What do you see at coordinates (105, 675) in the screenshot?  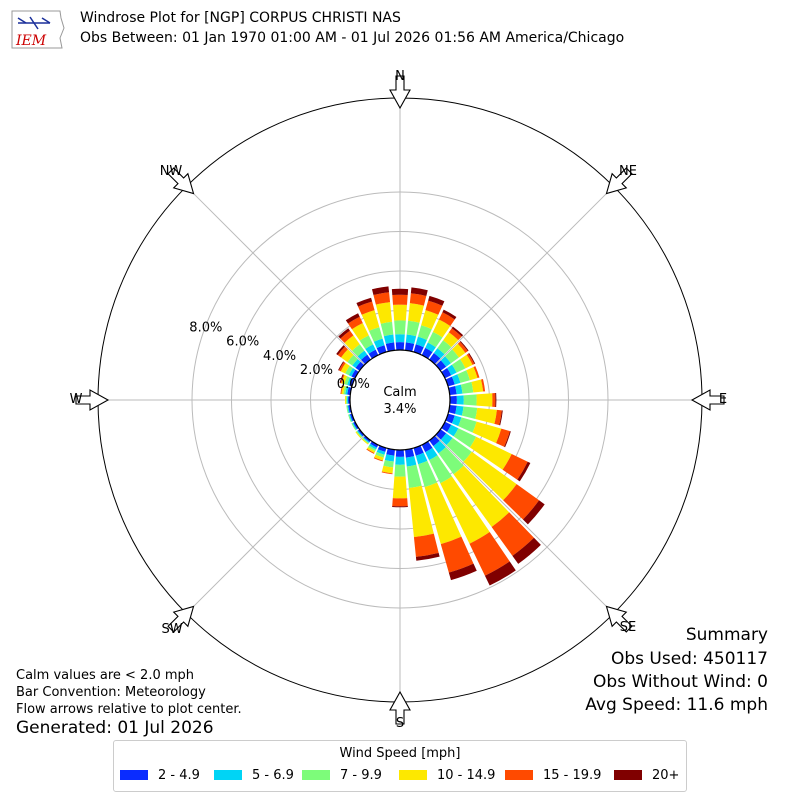 I see `calm-note: Calm values are < 2.0 mph` at bounding box center [105, 675].